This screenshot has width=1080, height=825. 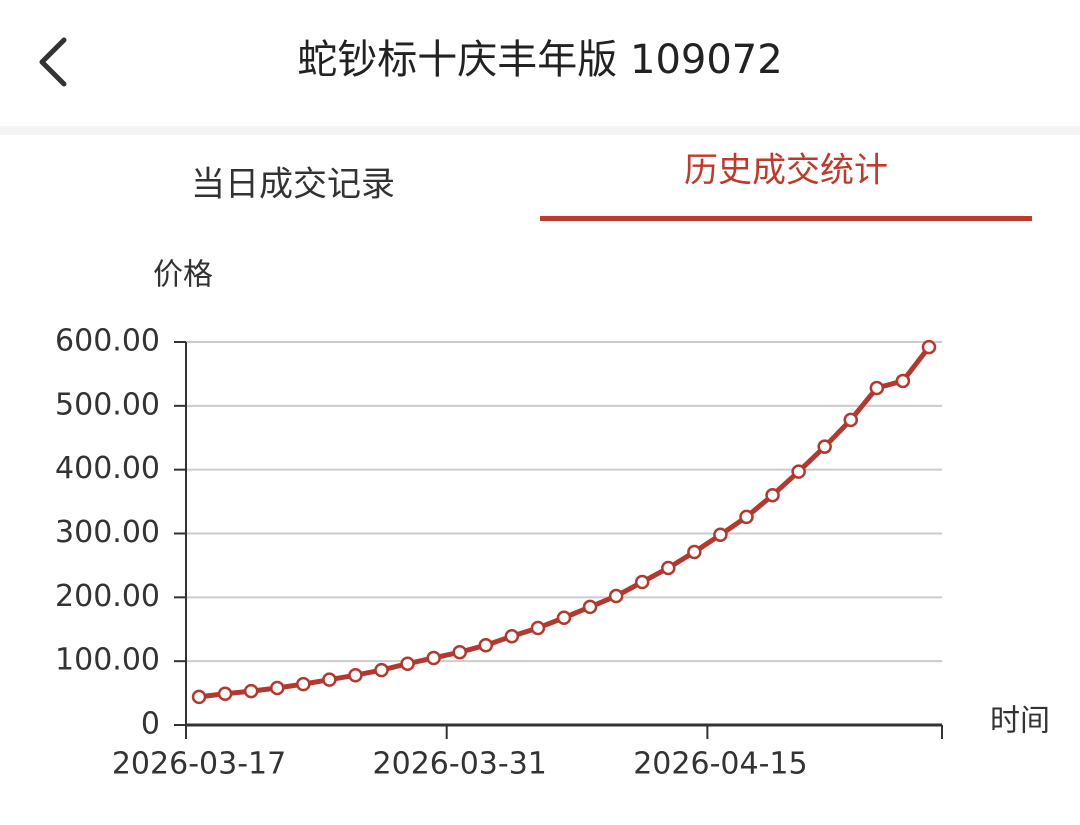 What do you see at coordinates (786, 218) in the screenshot?
I see `tab-underline` at bounding box center [786, 218].